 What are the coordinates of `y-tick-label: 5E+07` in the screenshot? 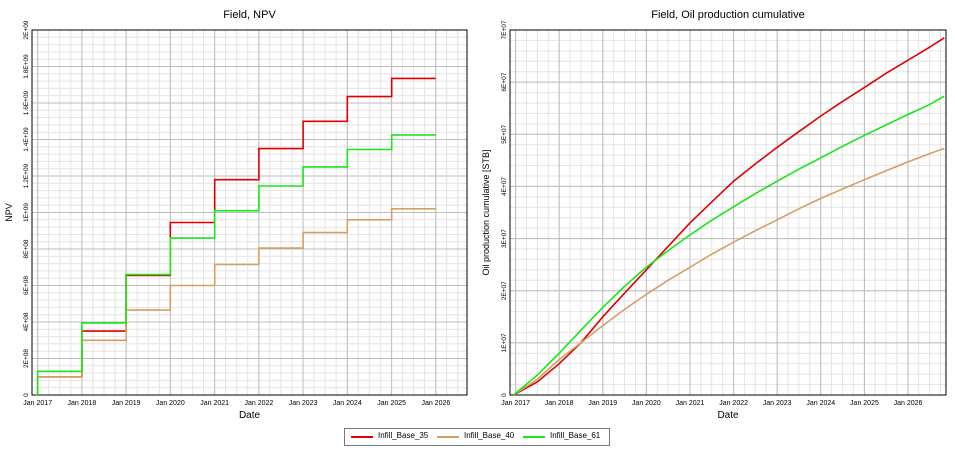 It's located at (504, 133).